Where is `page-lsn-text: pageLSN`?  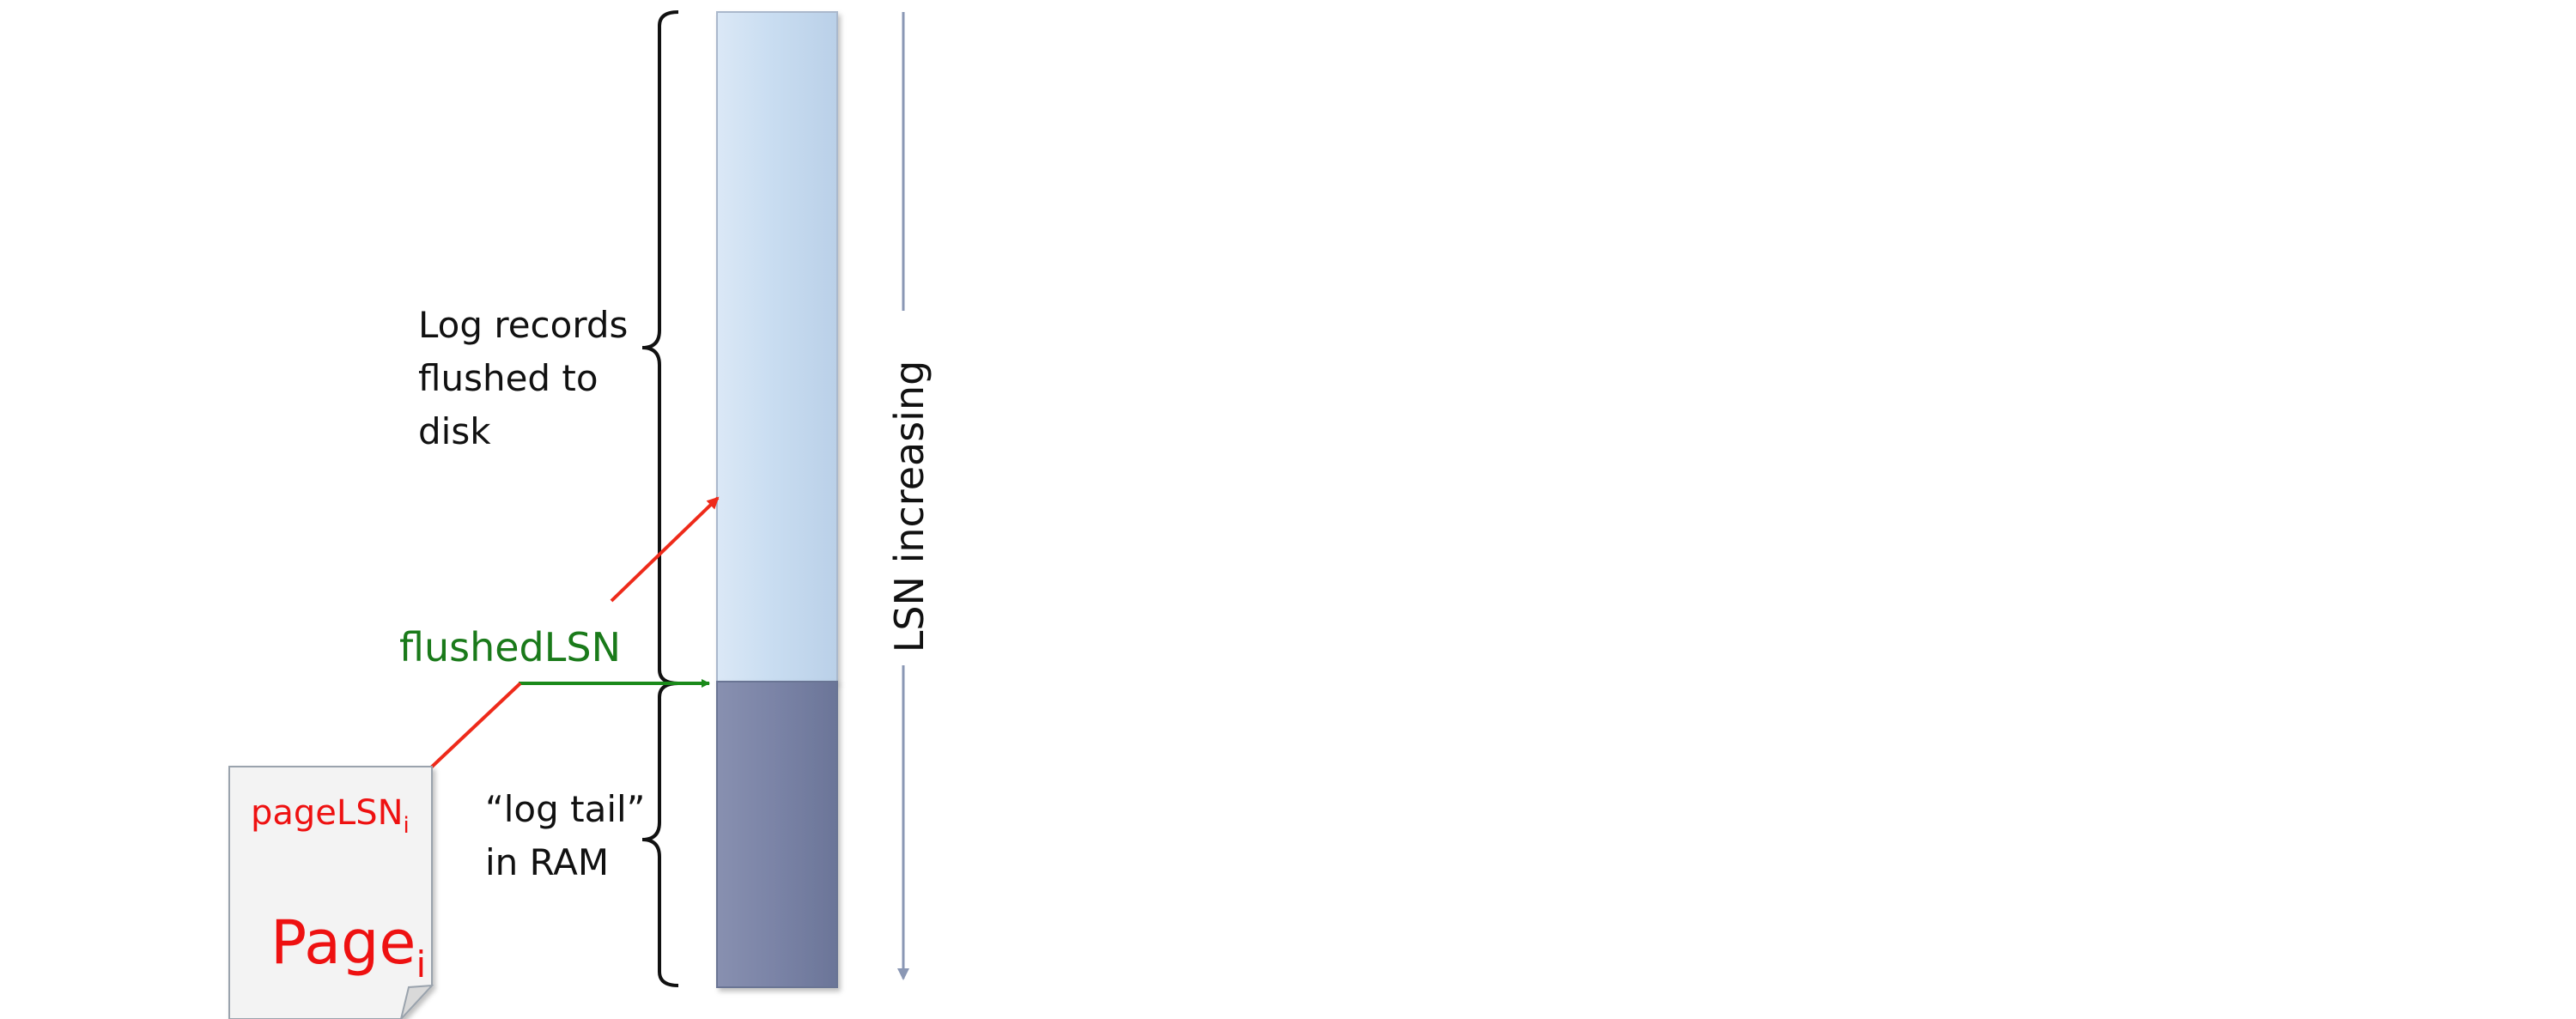 page-lsn-text: pageLSN is located at coordinates (327, 813).